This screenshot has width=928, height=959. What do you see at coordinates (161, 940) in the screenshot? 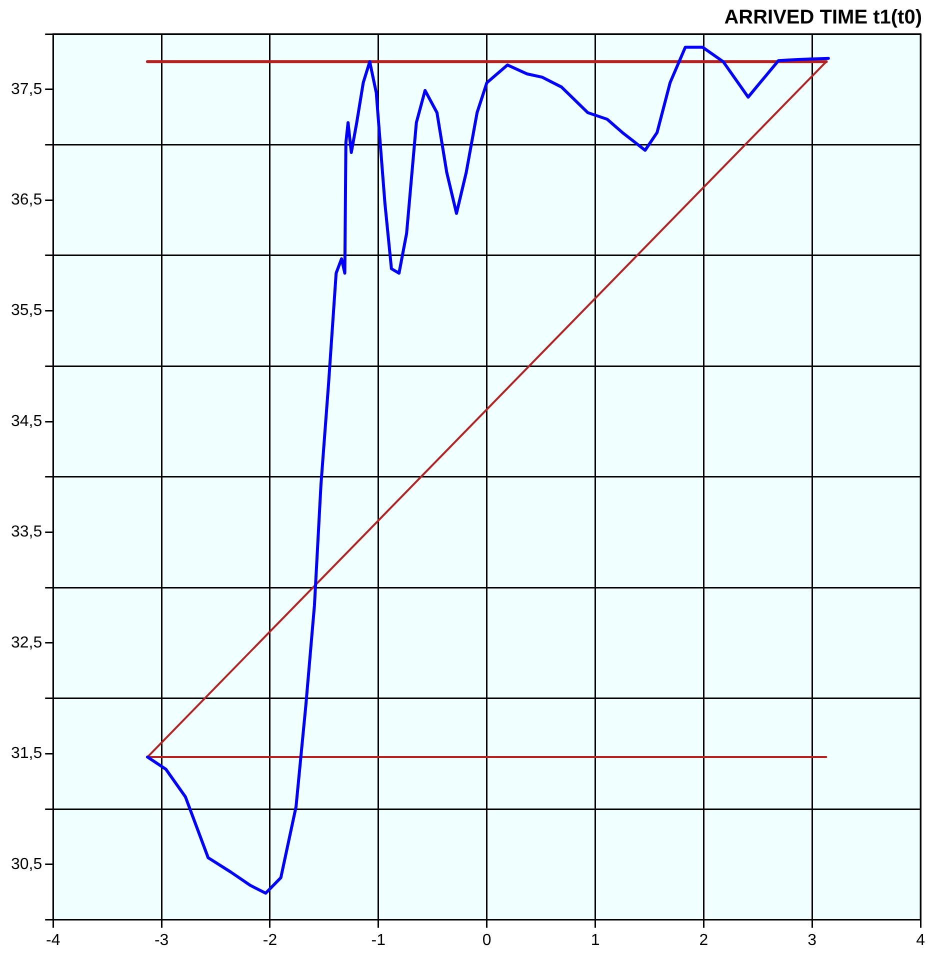
I see `x-tick-label: -3` at bounding box center [161, 940].